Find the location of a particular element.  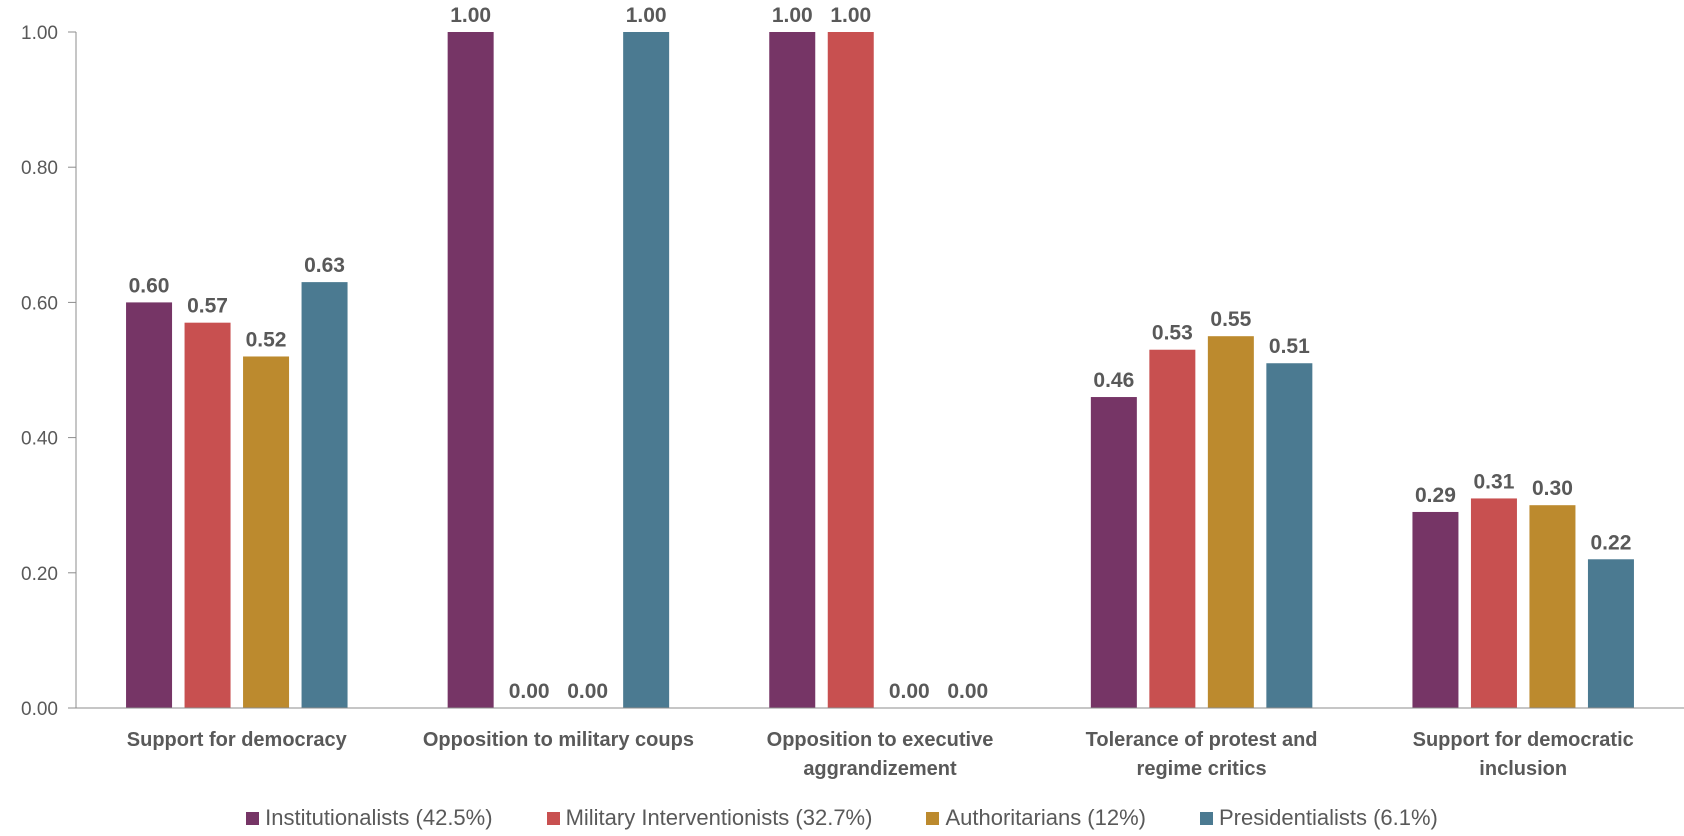

legend-item: Military Interventionists (32.7%) is located at coordinates (709, 818).